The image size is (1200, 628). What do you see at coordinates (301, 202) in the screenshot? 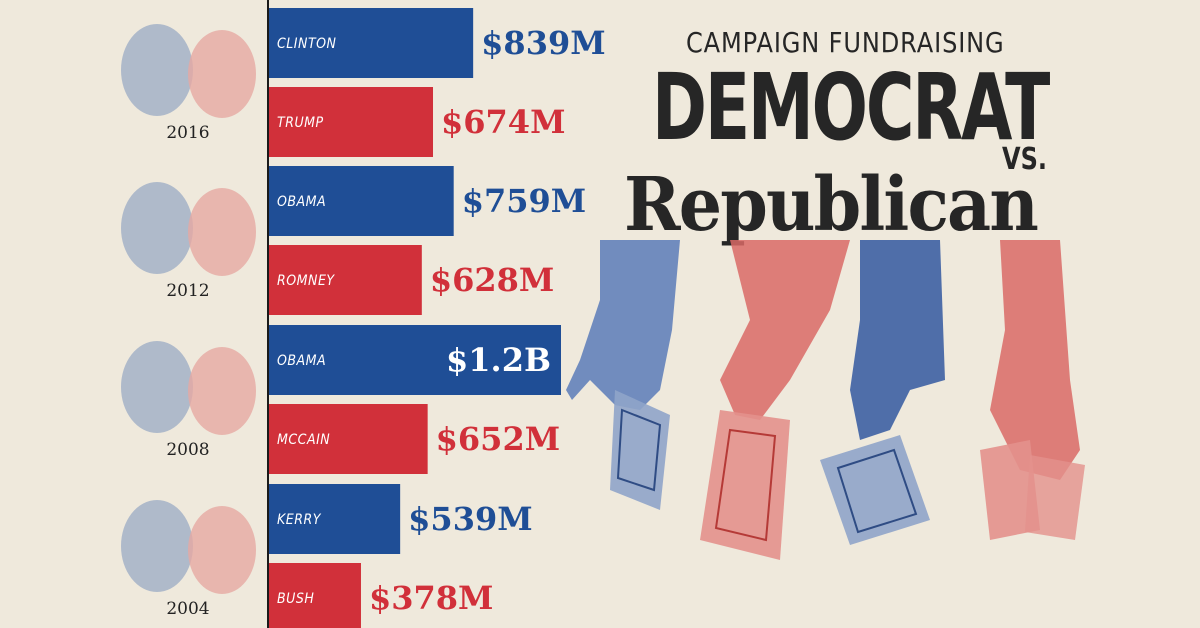
I see `candidate-label-2012-obama: OBAMA` at bounding box center [301, 202].